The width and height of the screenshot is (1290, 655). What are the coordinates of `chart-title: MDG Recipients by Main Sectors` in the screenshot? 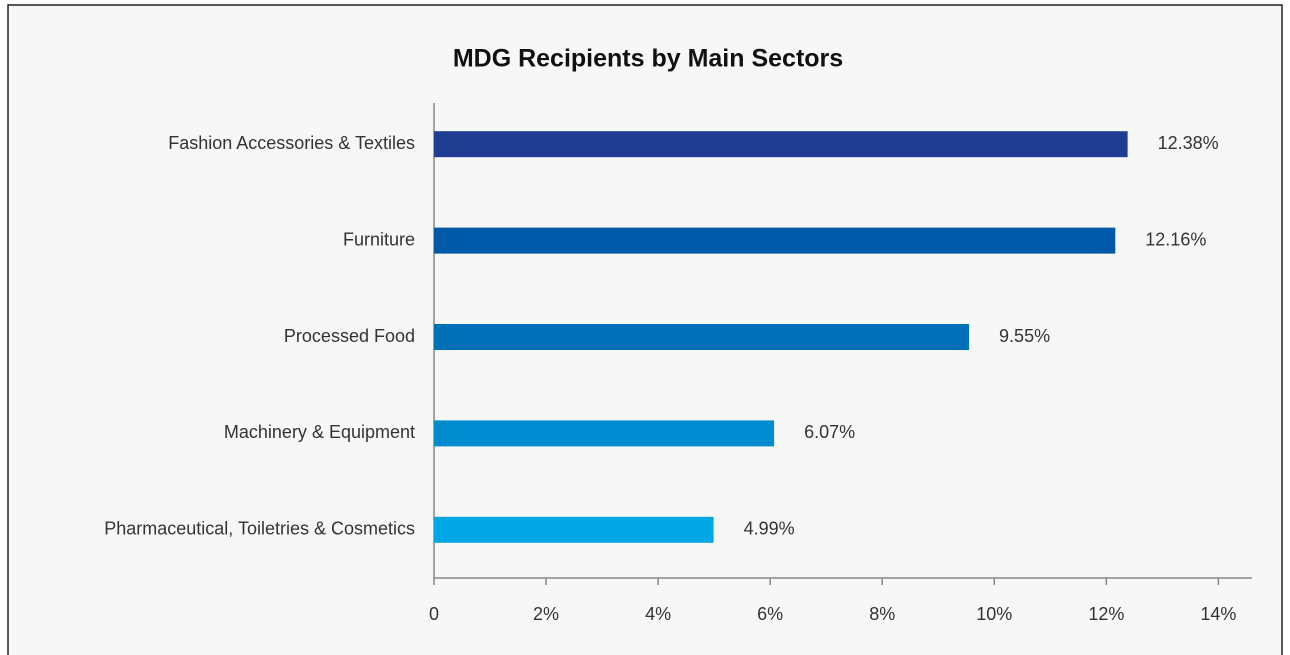 It's located at (648, 59).